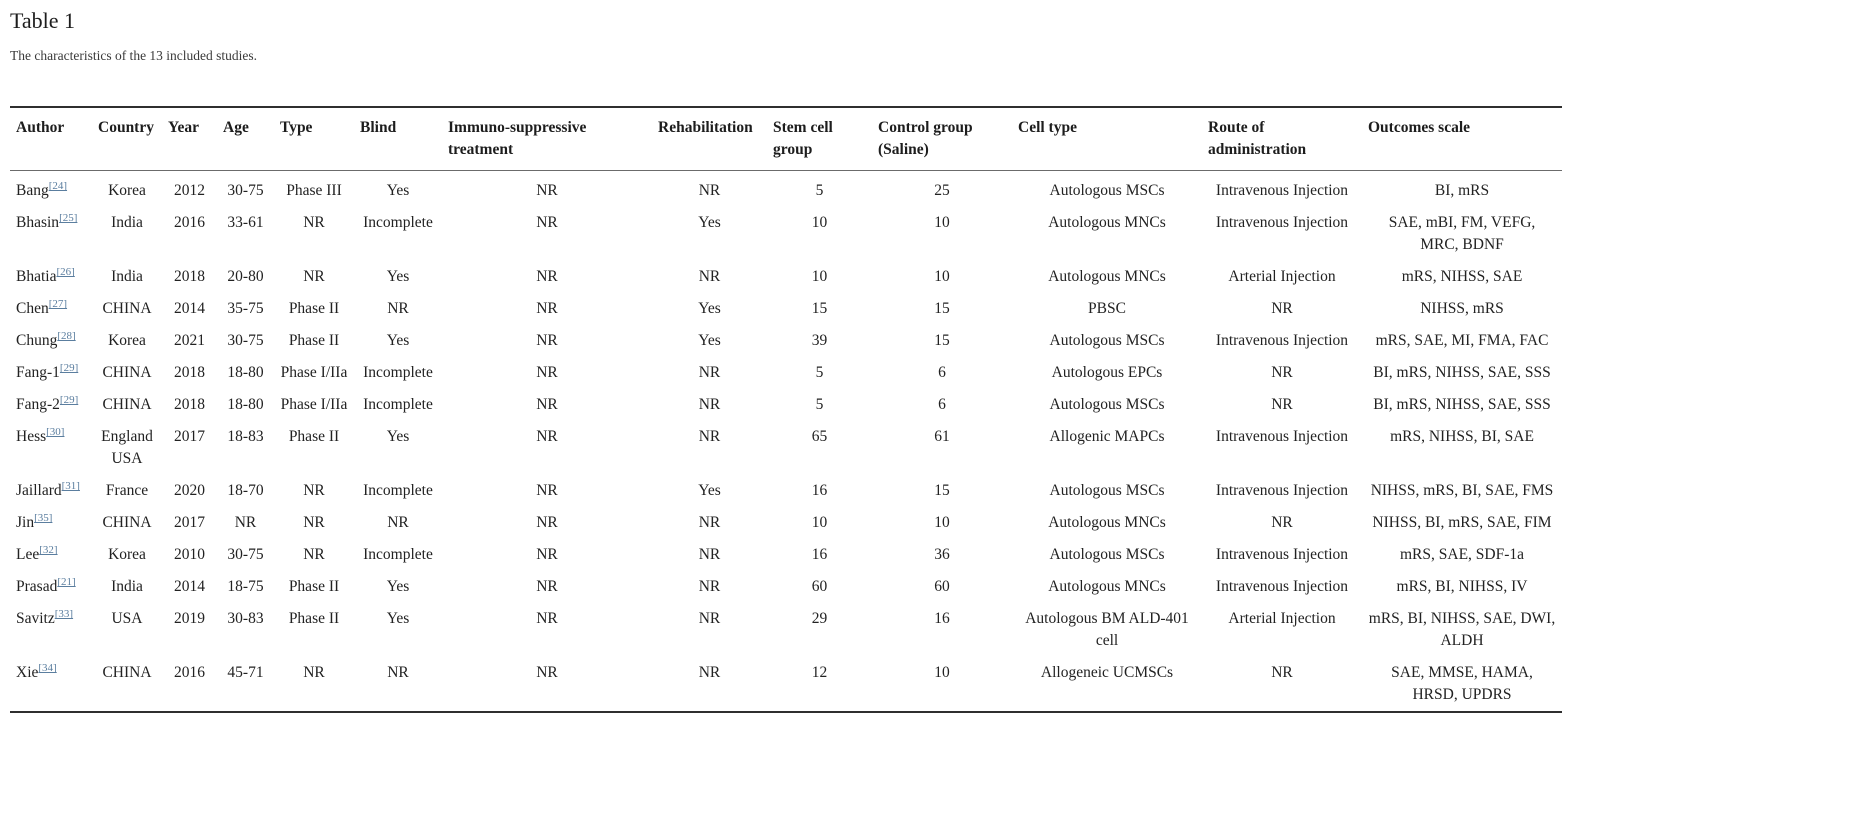 This screenshot has width=1859, height=825. What do you see at coordinates (942, 404) in the screenshot?
I see `cell-control-group-saline: 6` at bounding box center [942, 404].